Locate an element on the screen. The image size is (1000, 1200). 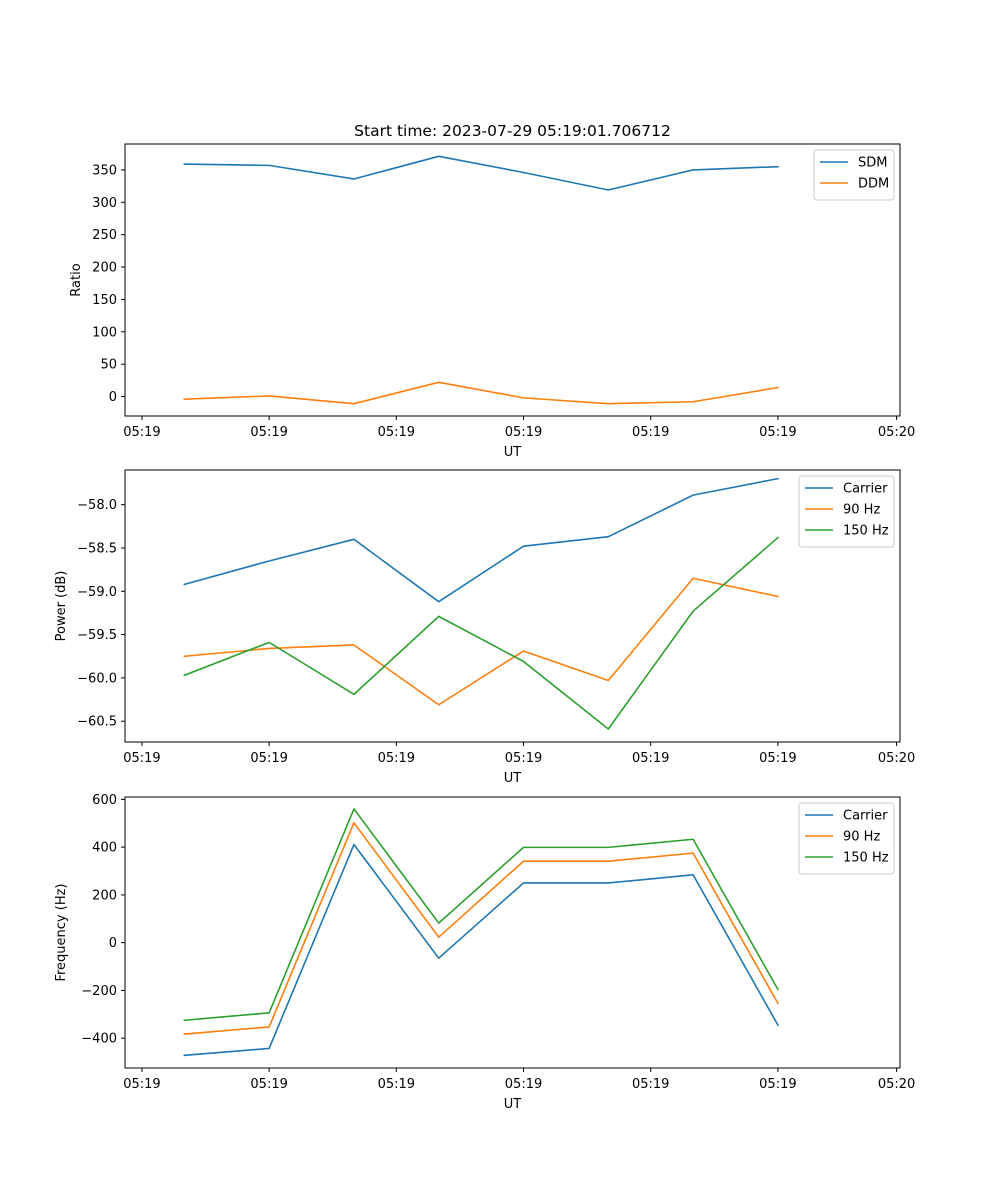
y-tick-label: 350 is located at coordinates (104, 170).